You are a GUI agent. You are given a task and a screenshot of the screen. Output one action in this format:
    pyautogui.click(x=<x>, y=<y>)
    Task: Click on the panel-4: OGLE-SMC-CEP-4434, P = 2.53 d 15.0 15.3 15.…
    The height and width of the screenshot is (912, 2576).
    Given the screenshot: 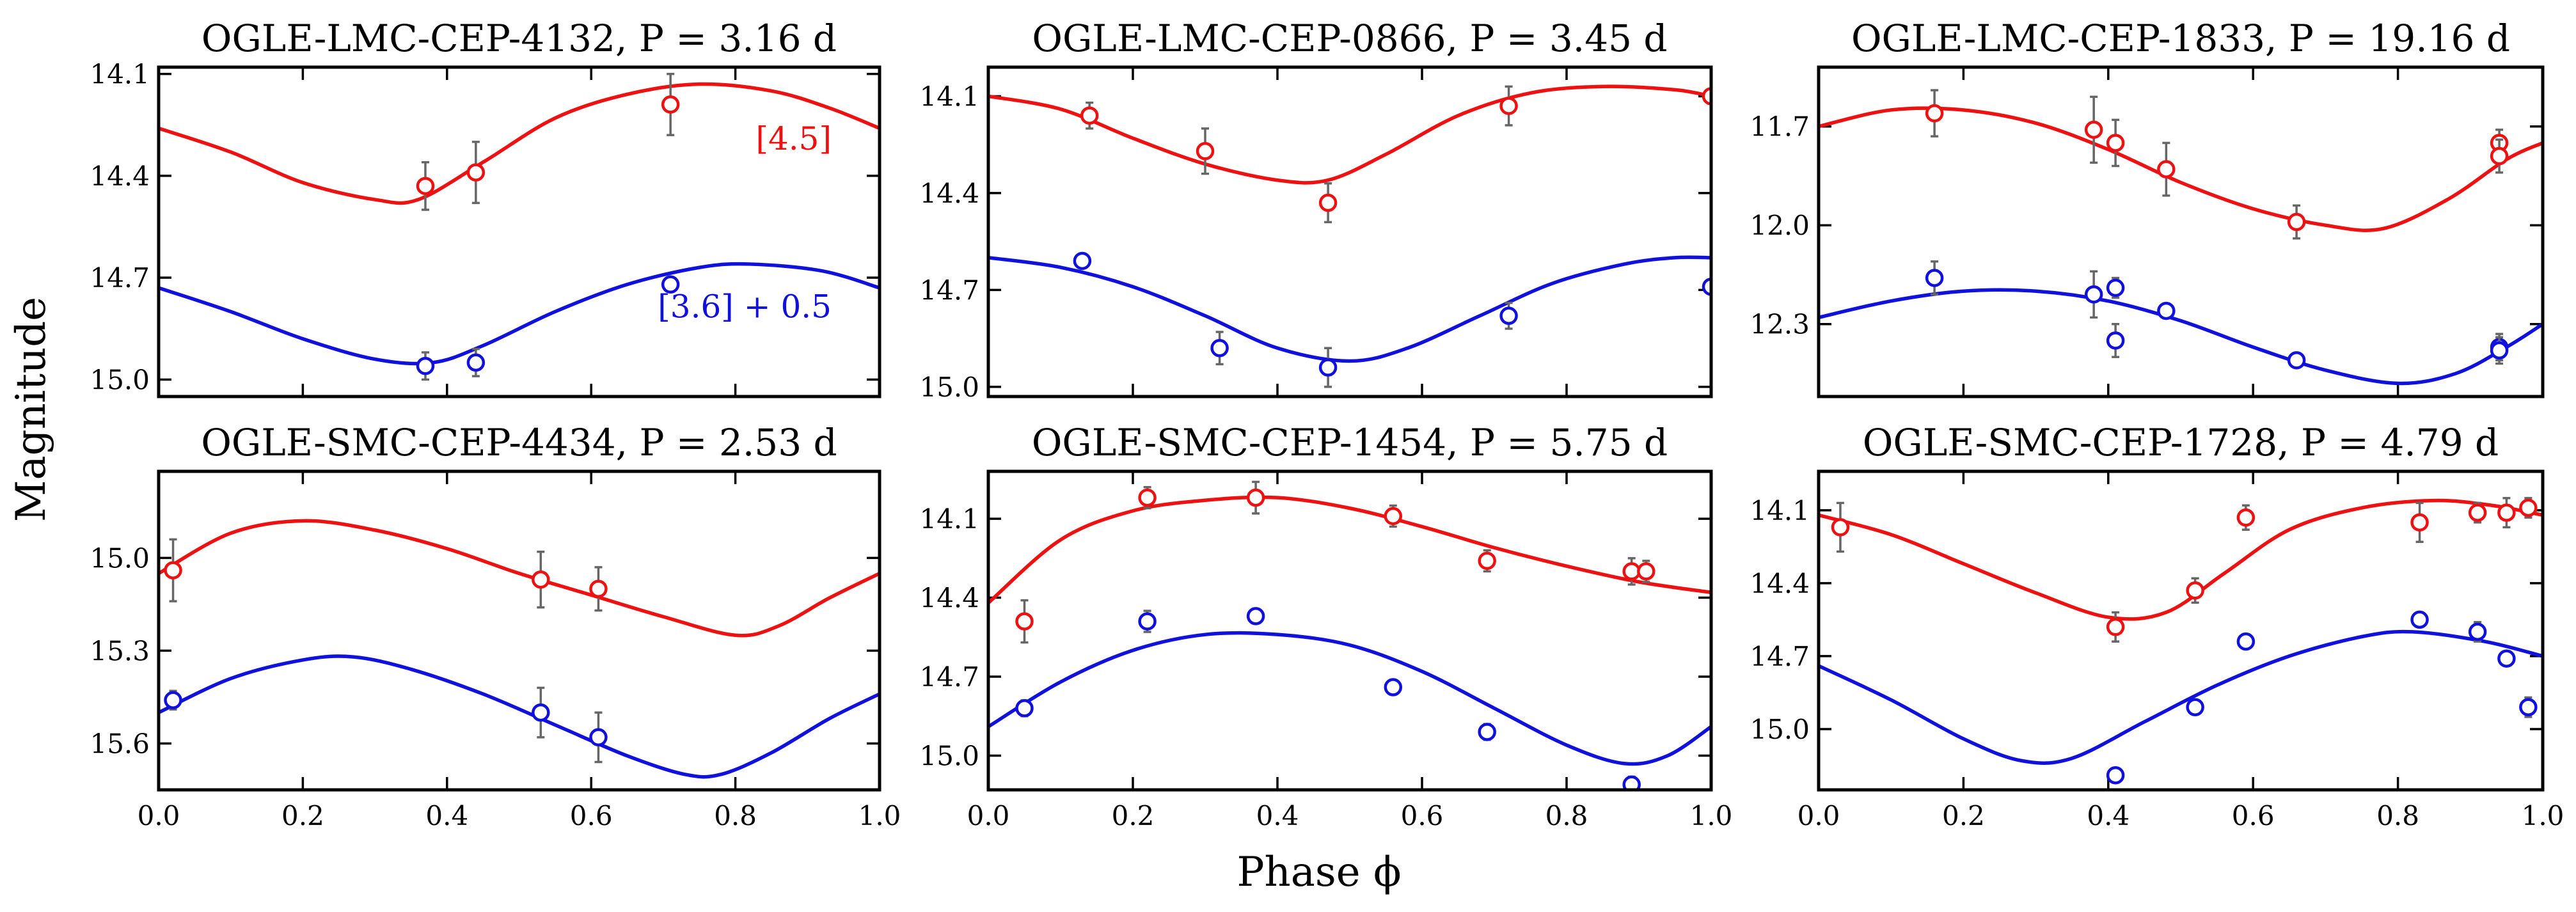 What is the action you would take?
    pyautogui.click(x=495, y=626)
    